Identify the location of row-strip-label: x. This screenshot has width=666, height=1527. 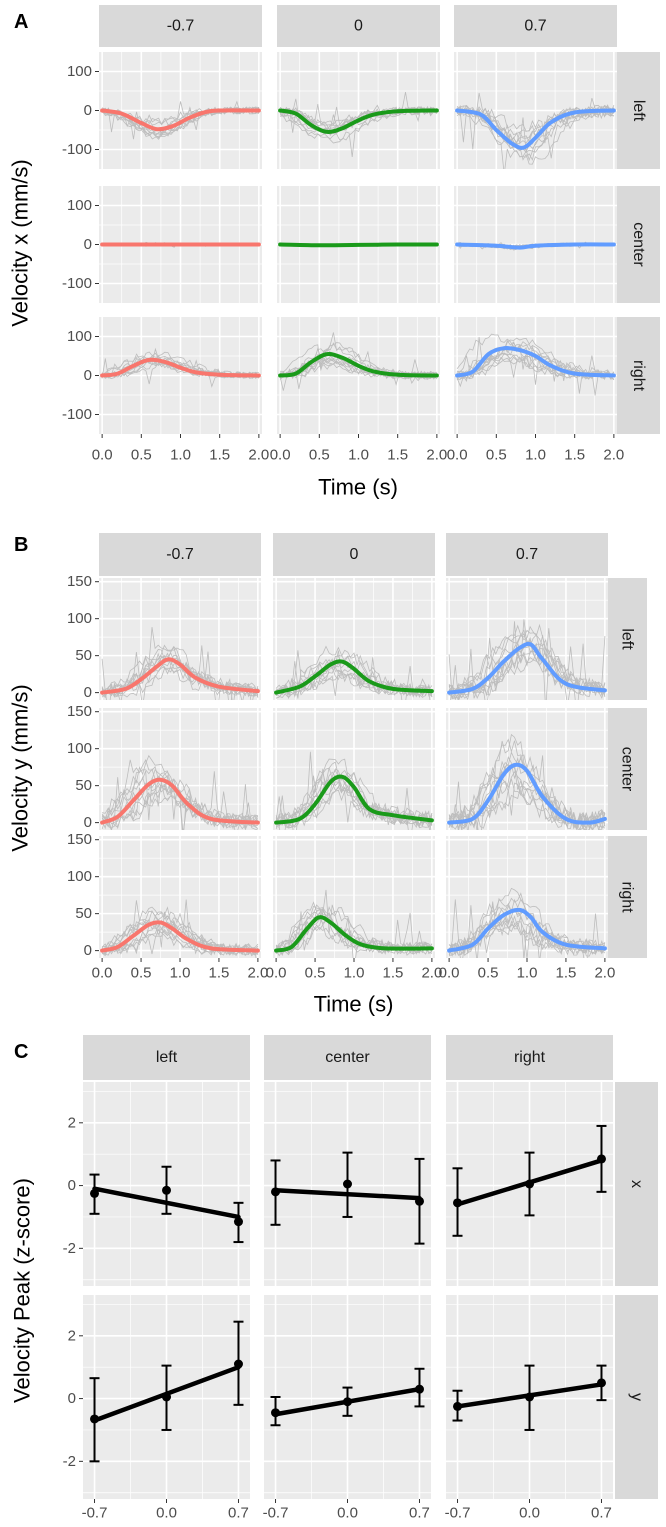
(636, 1184).